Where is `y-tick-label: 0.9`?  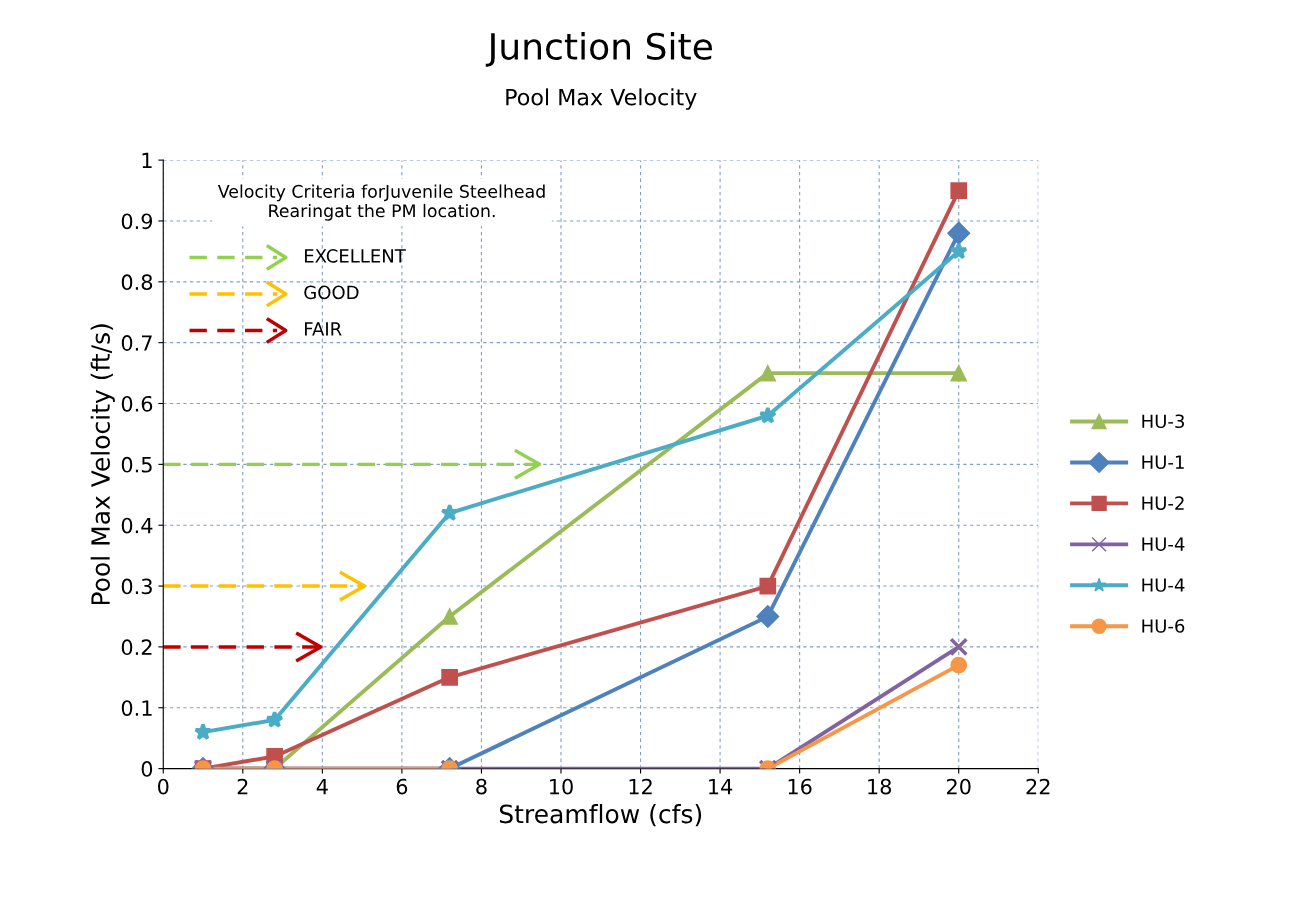
y-tick-label: 0.9 is located at coordinates (137, 221).